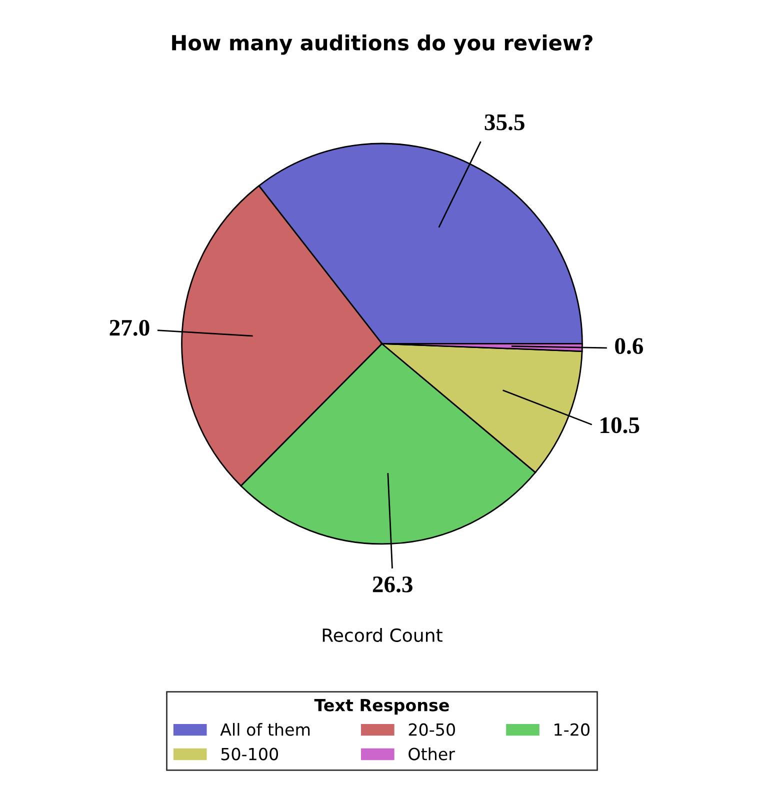  What do you see at coordinates (504, 122) in the screenshot?
I see `data-label: 35.5` at bounding box center [504, 122].